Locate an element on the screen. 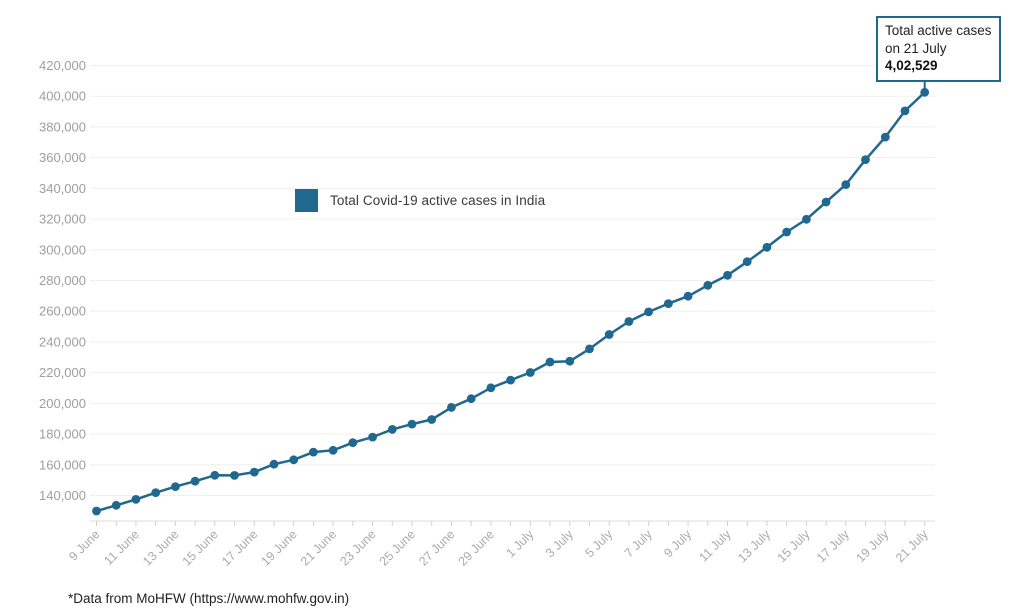 This screenshot has width=1024, height=614. y-axis-label: 340,000 is located at coordinates (62, 188).